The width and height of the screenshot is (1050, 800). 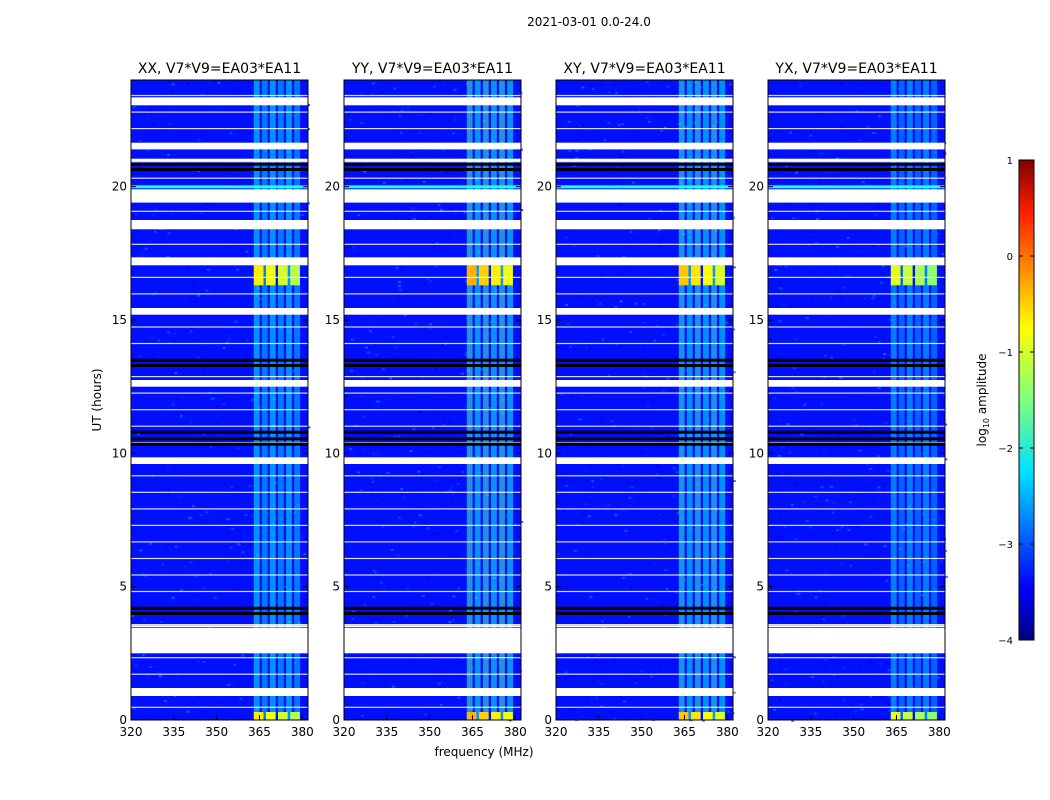 I want to click on colorbar-tick-label: 0, so click(x=1010, y=257).